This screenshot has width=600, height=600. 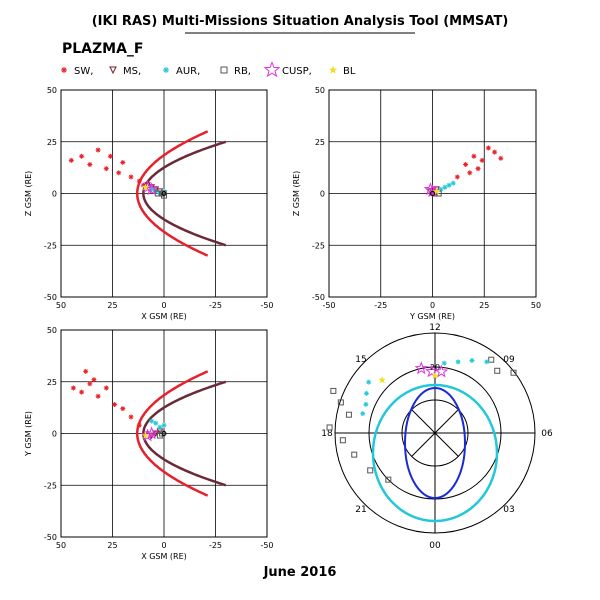 I want to click on polar-oval-inner, so click(x=435, y=443).